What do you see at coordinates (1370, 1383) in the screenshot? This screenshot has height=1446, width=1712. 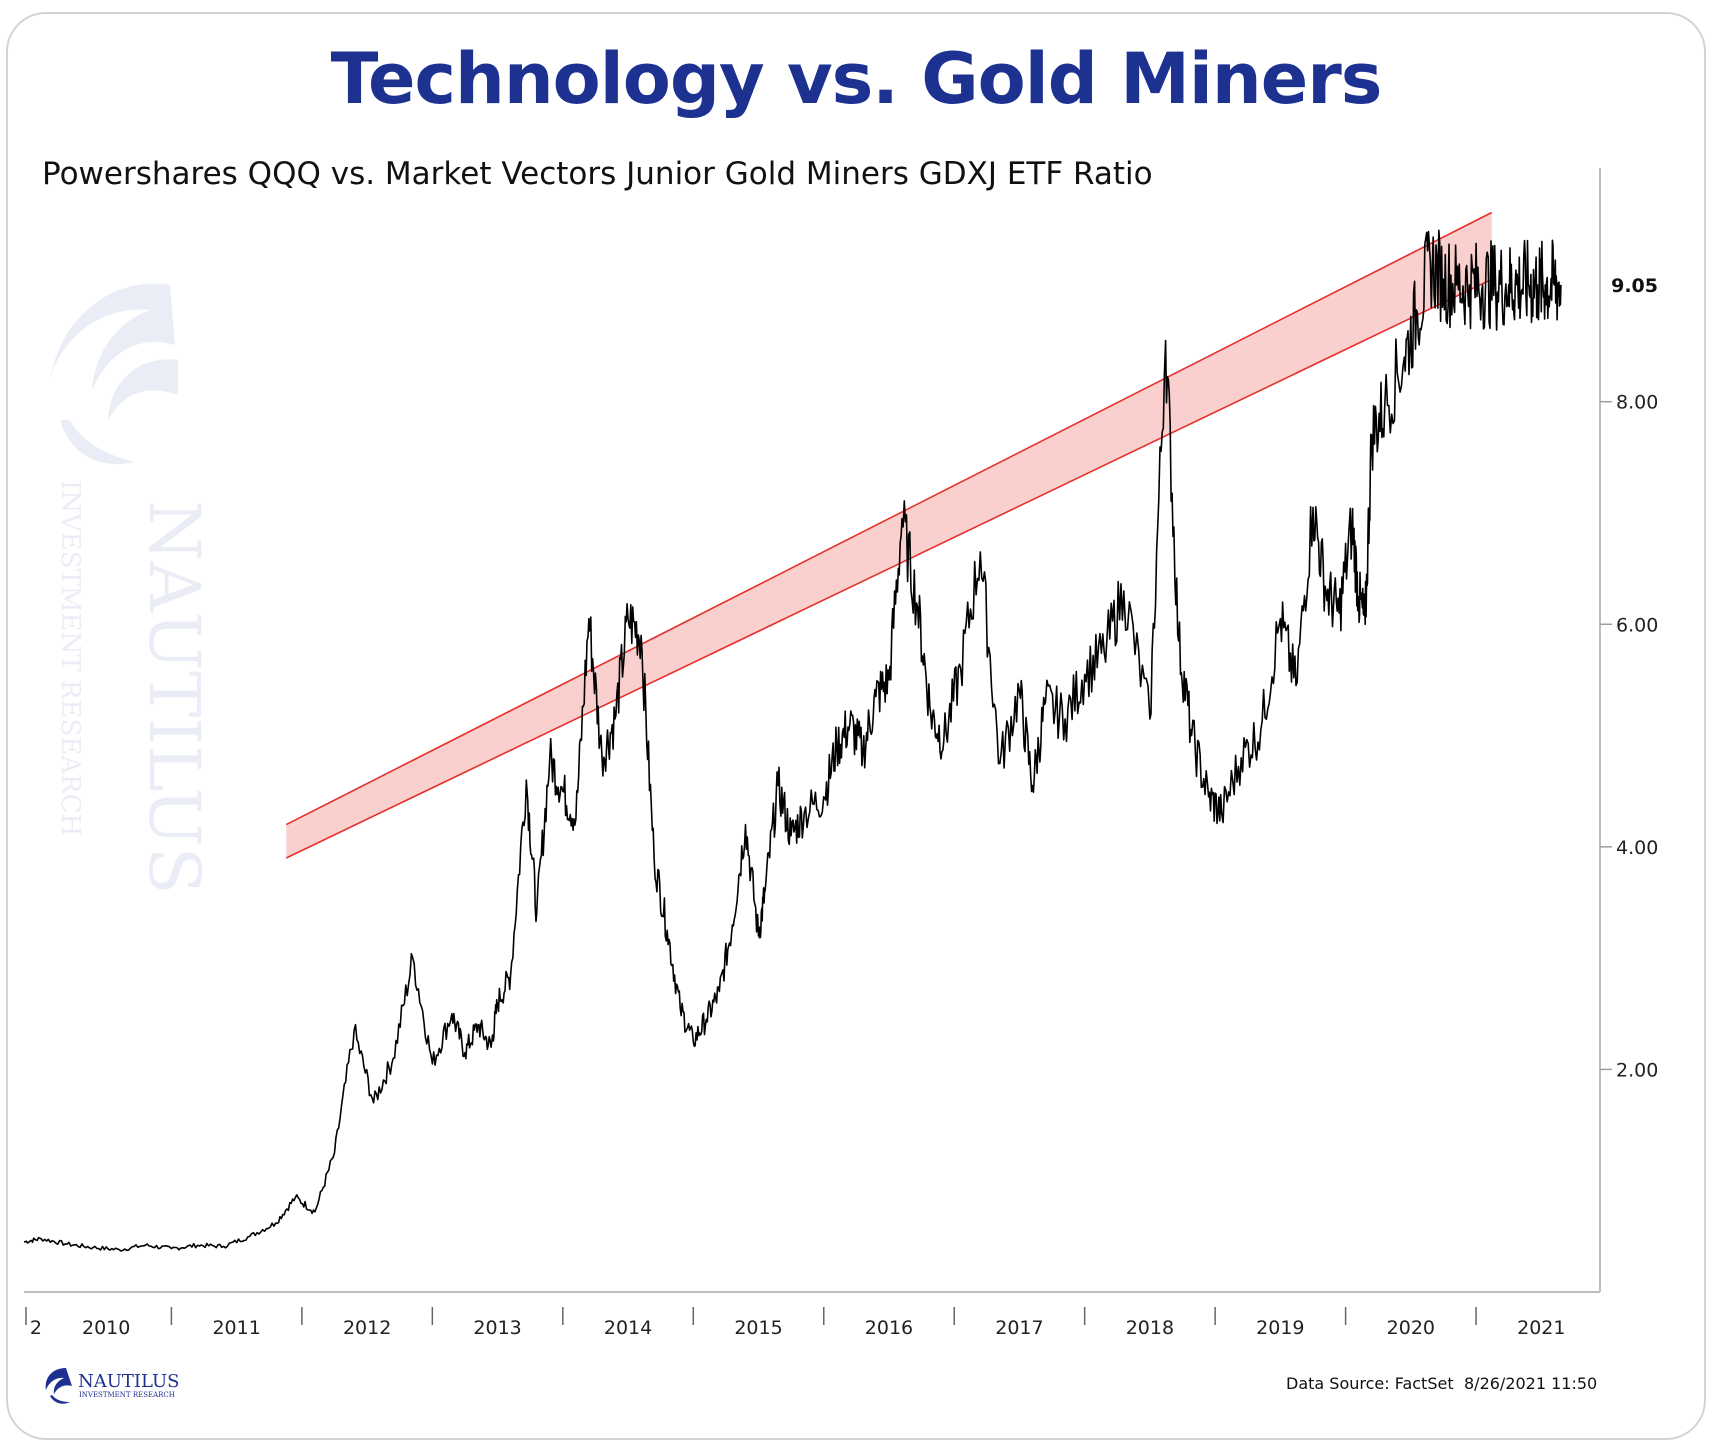 I see `data-source-label: Data Source: FactSet` at bounding box center [1370, 1383].